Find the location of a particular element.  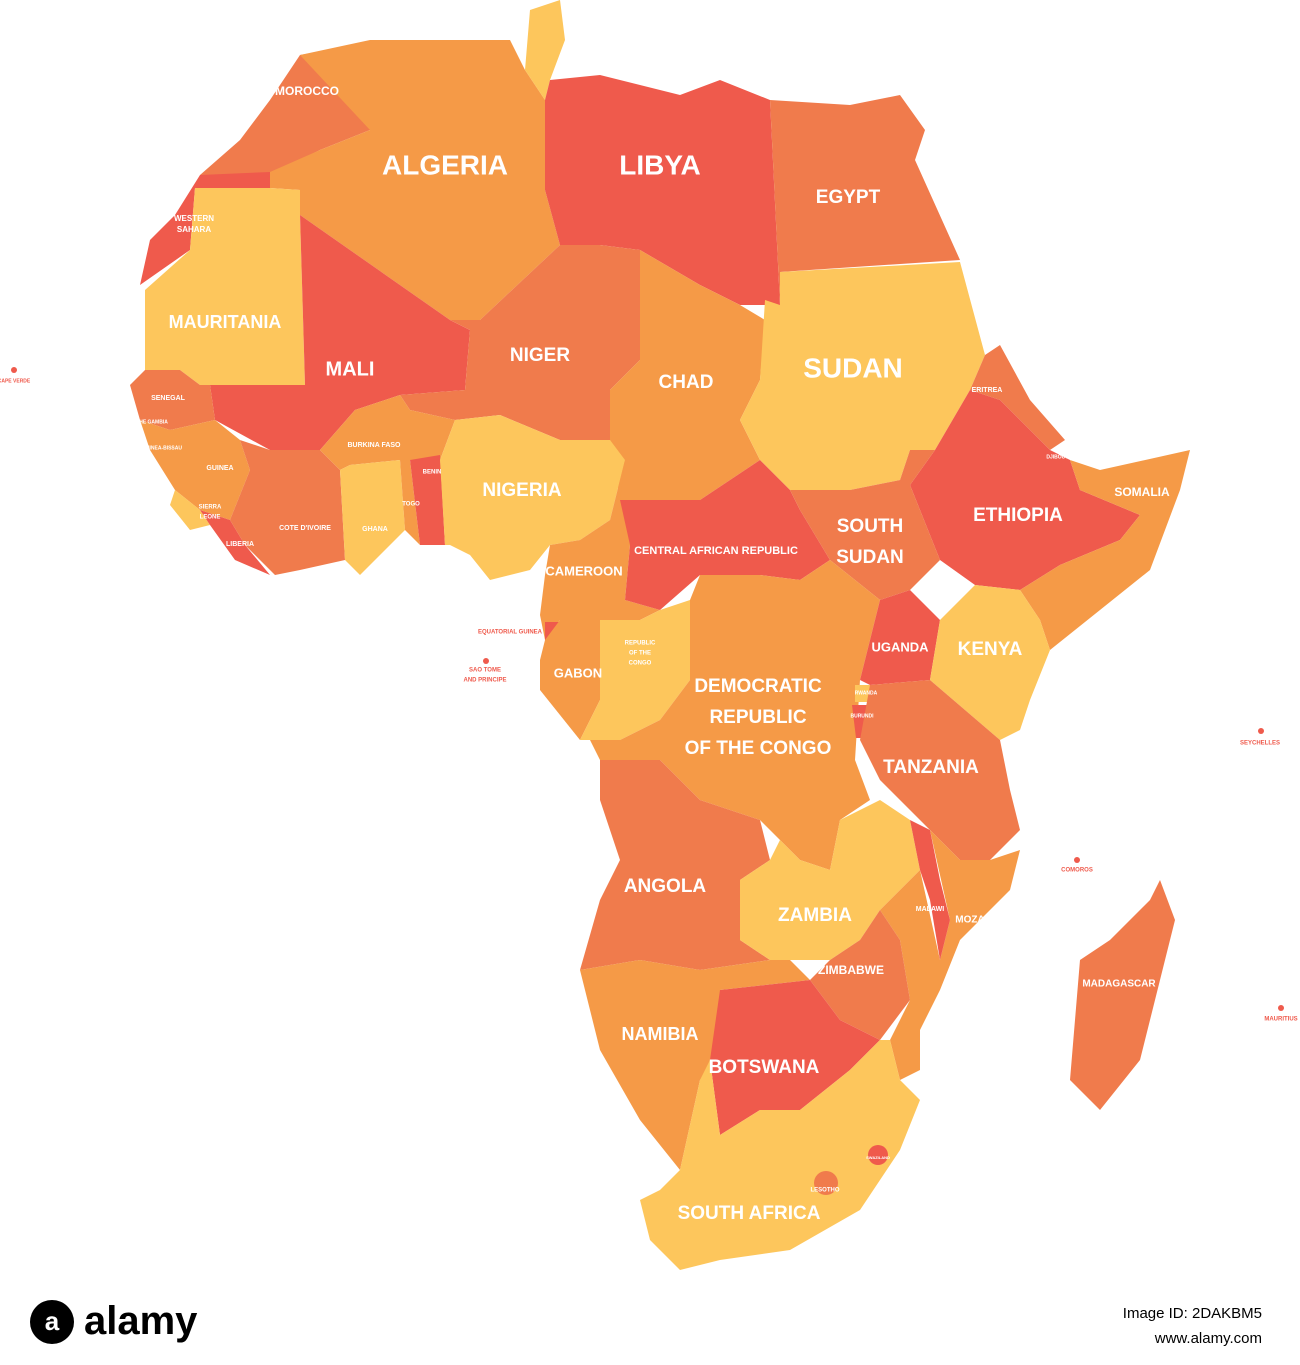

country-label: LEONE is located at coordinates (210, 518).